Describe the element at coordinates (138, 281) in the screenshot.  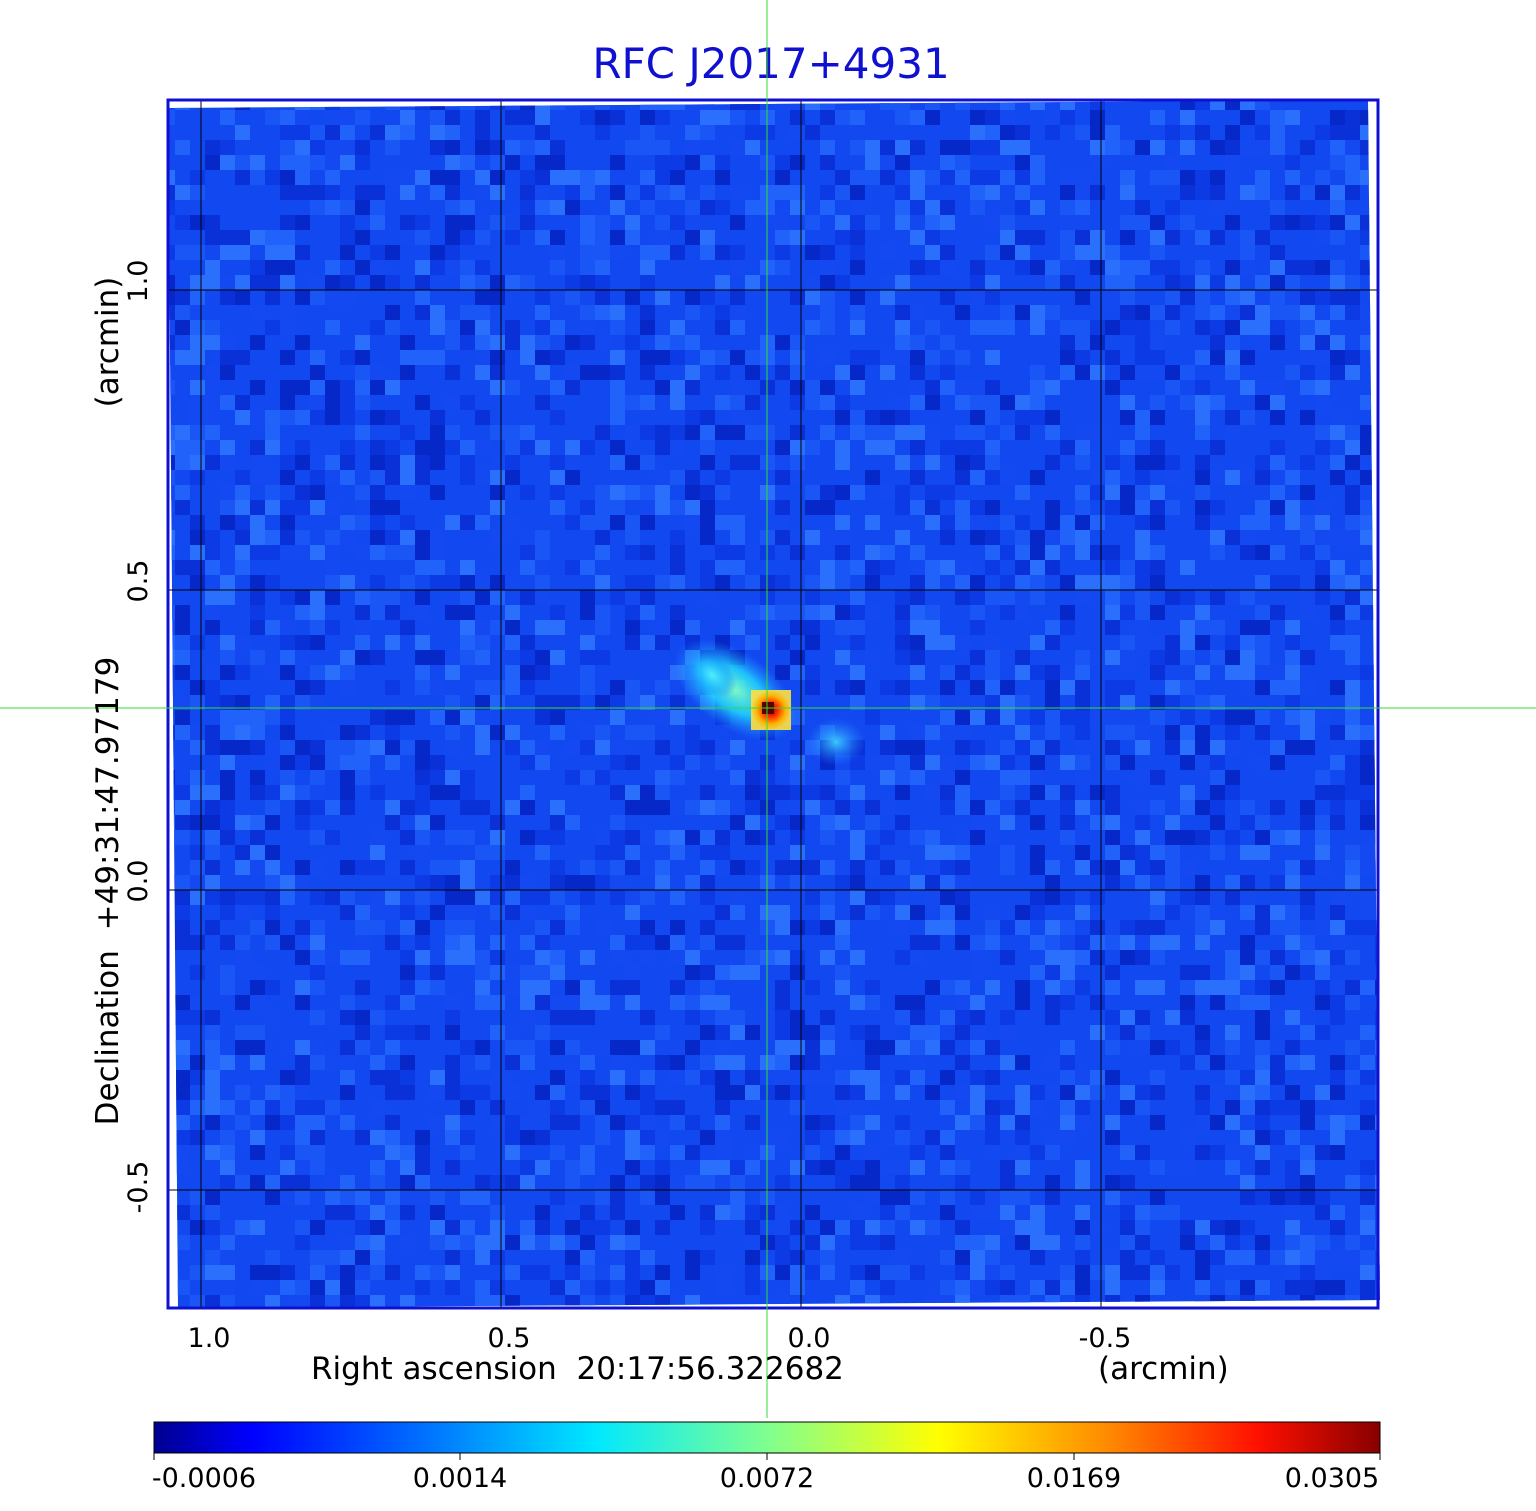
I see `y-tick-label: 1.0` at that location.